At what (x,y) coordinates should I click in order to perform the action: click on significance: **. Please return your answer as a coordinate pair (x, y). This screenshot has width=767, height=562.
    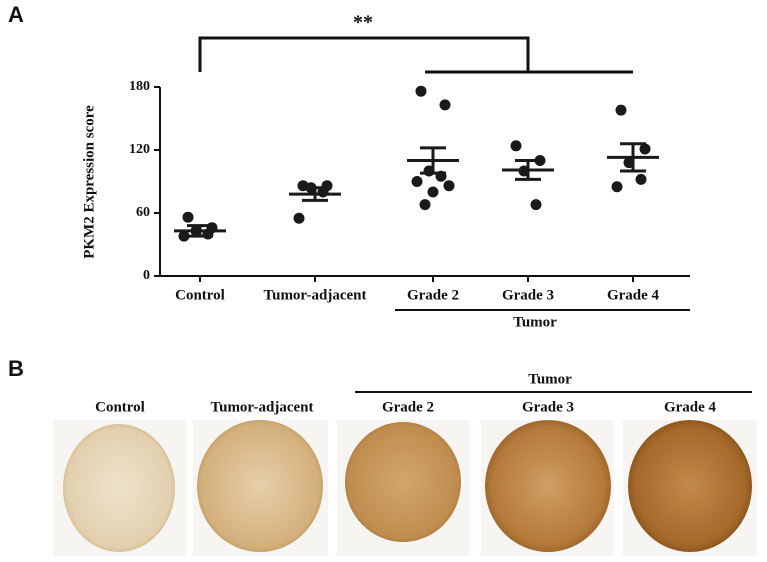
    Looking at the image, I should click on (363, 23).